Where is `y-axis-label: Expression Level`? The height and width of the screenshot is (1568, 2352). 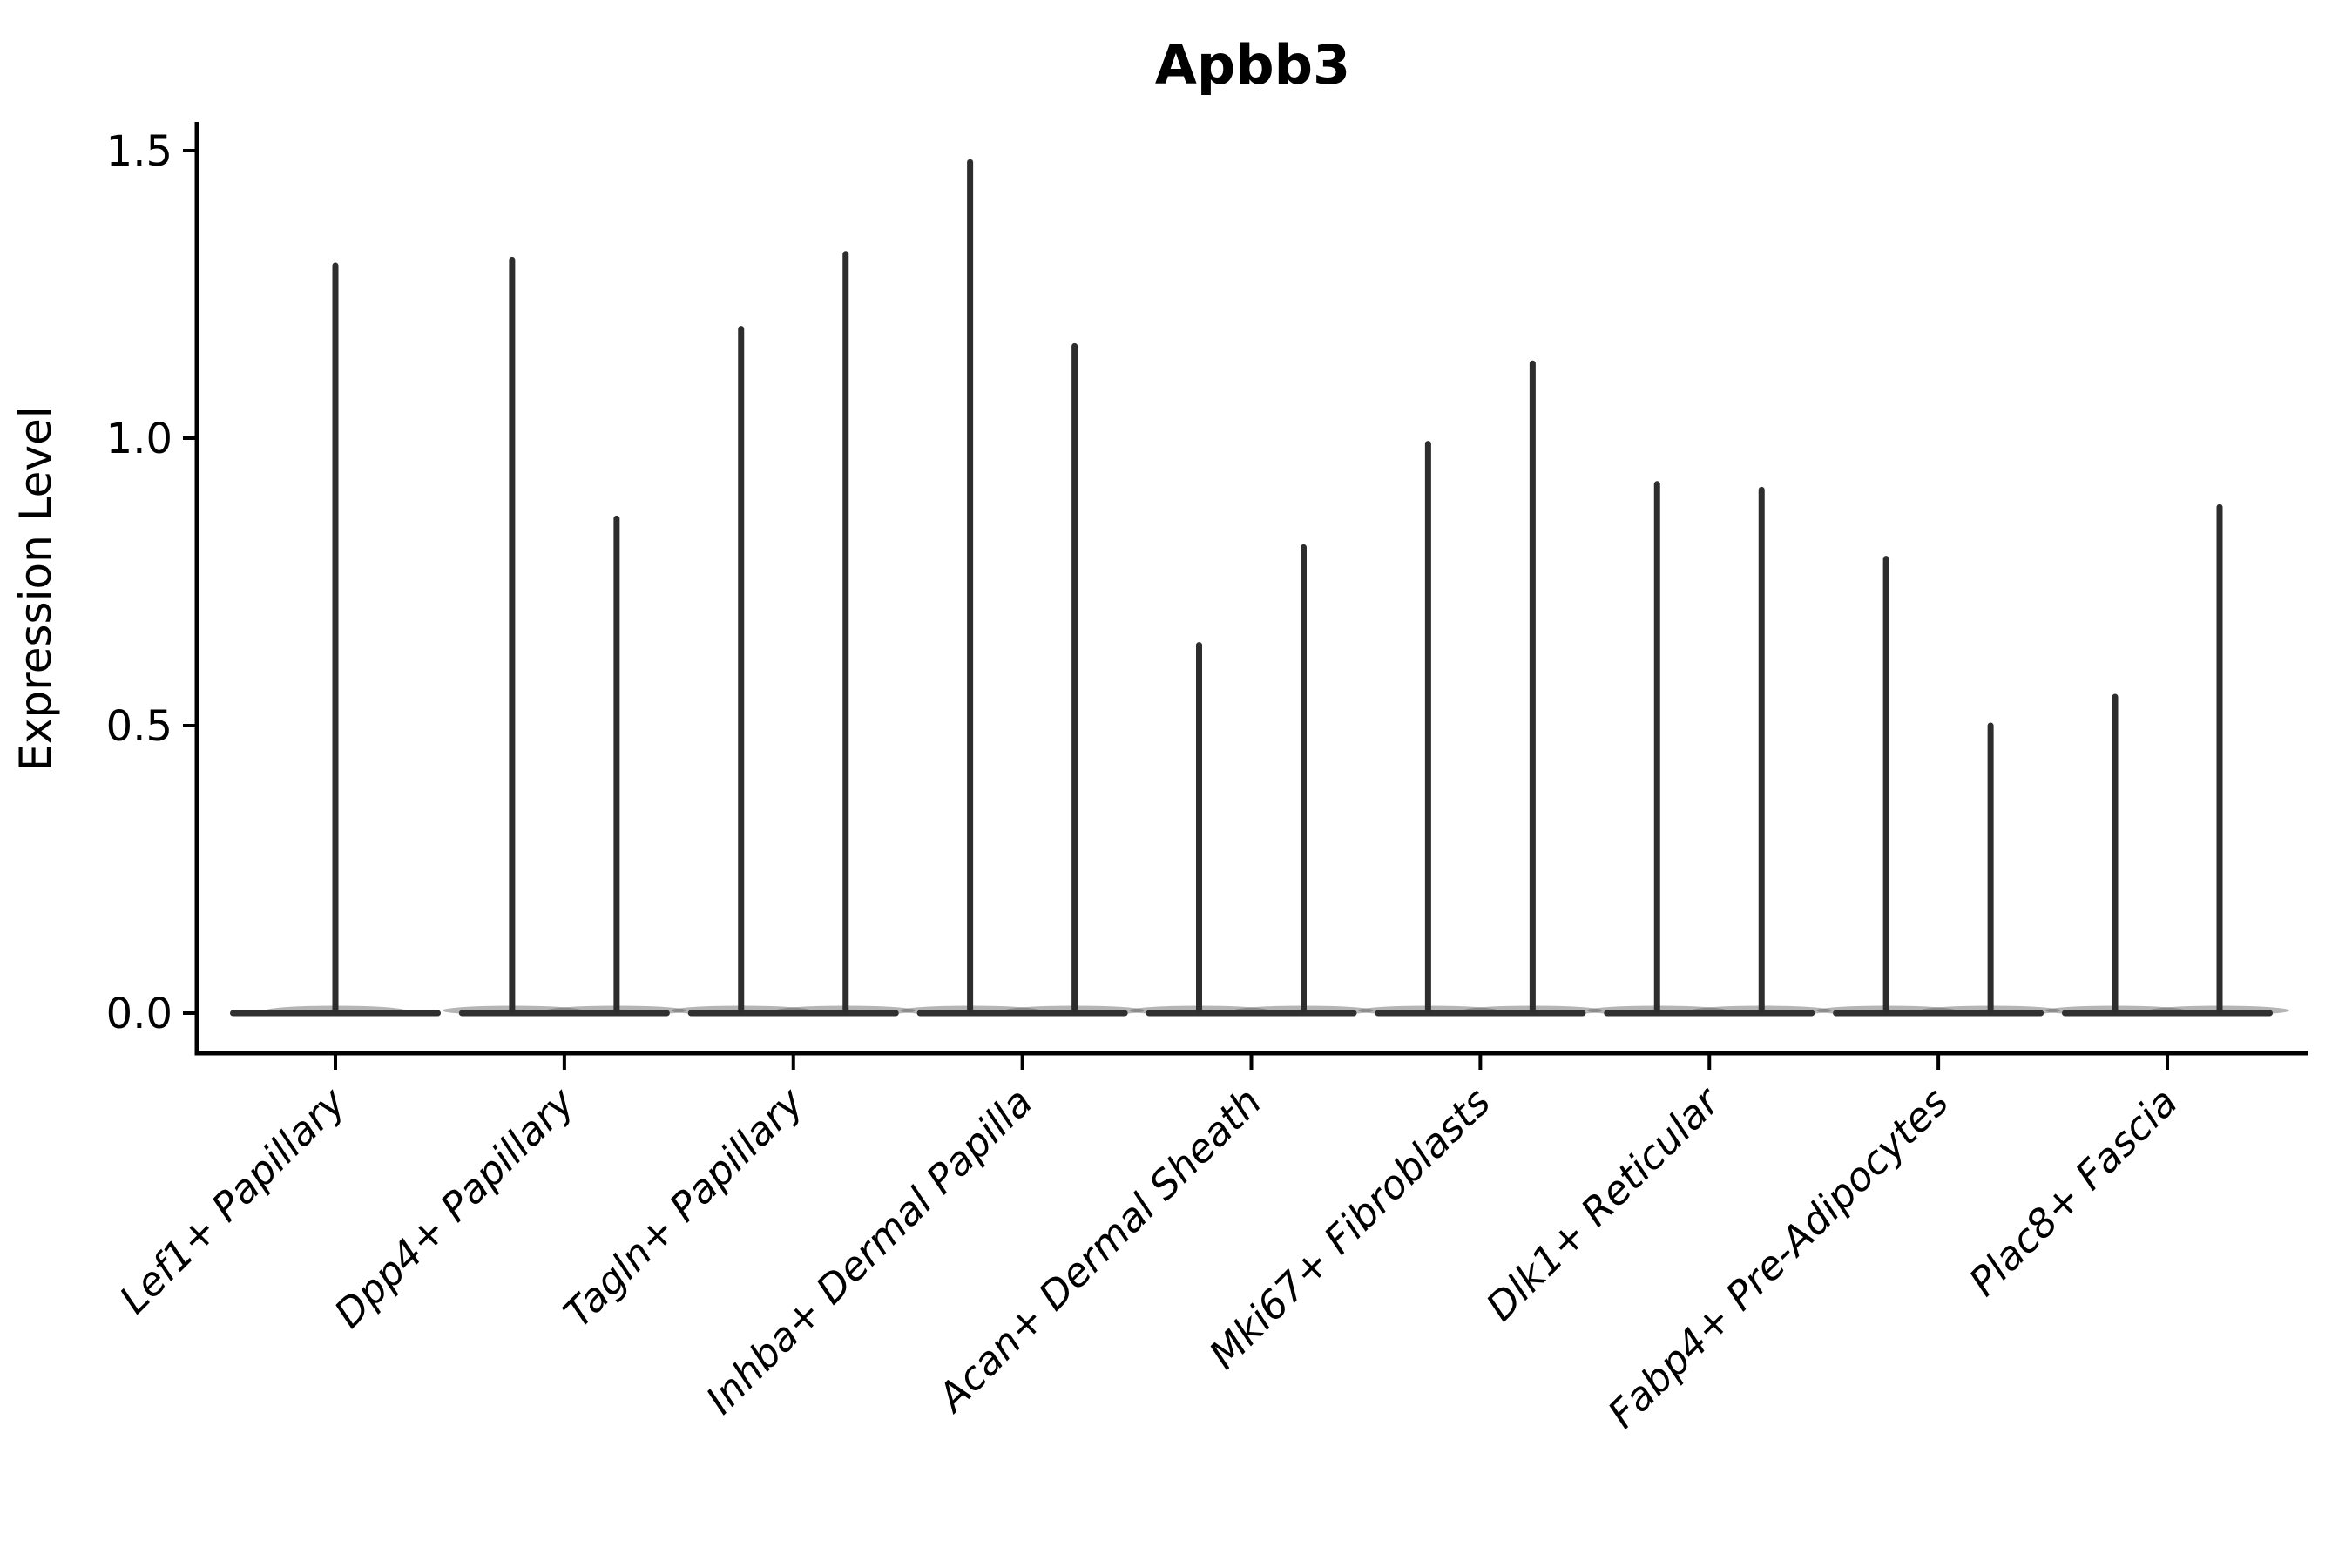 y-axis-label: Expression Level is located at coordinates (35, 588).